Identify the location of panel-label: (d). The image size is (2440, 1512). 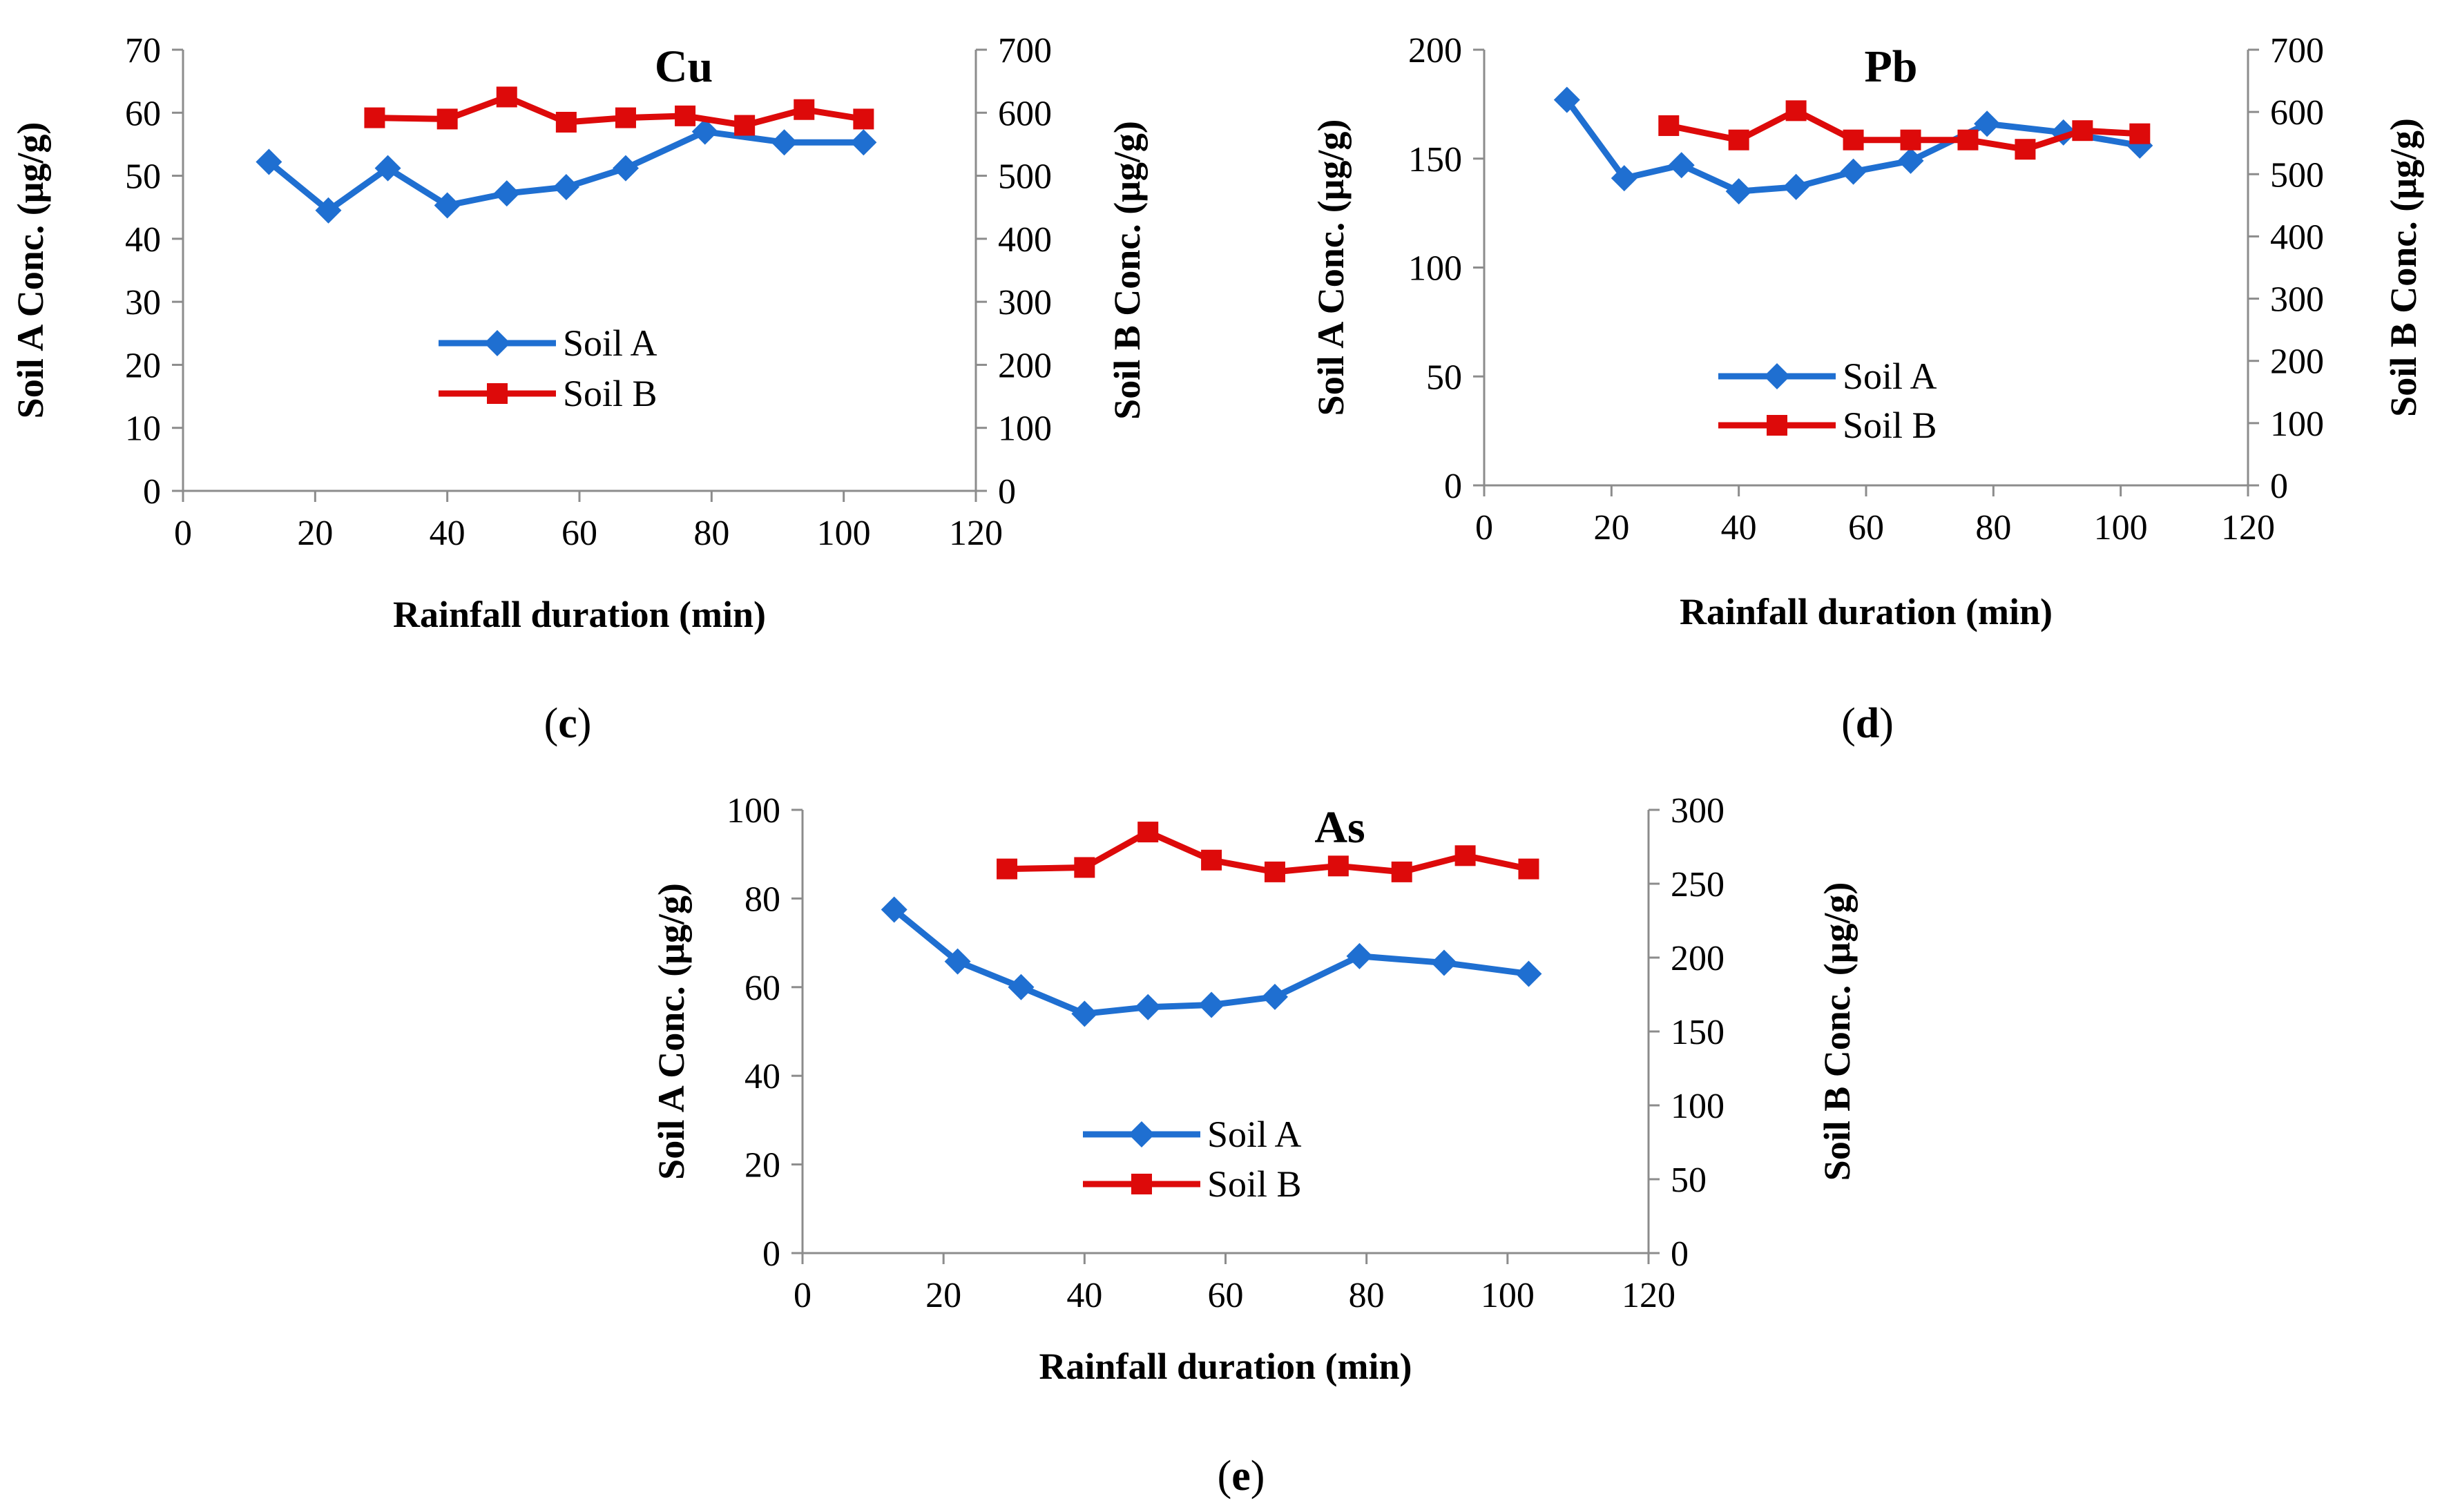
(1867, 723).